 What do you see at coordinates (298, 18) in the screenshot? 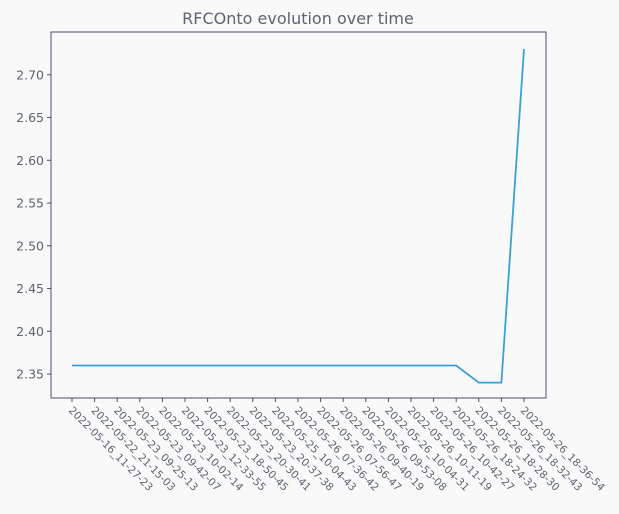
I see `chart-title: RFCOnto evolution over time` at bounding box center [298, 18].